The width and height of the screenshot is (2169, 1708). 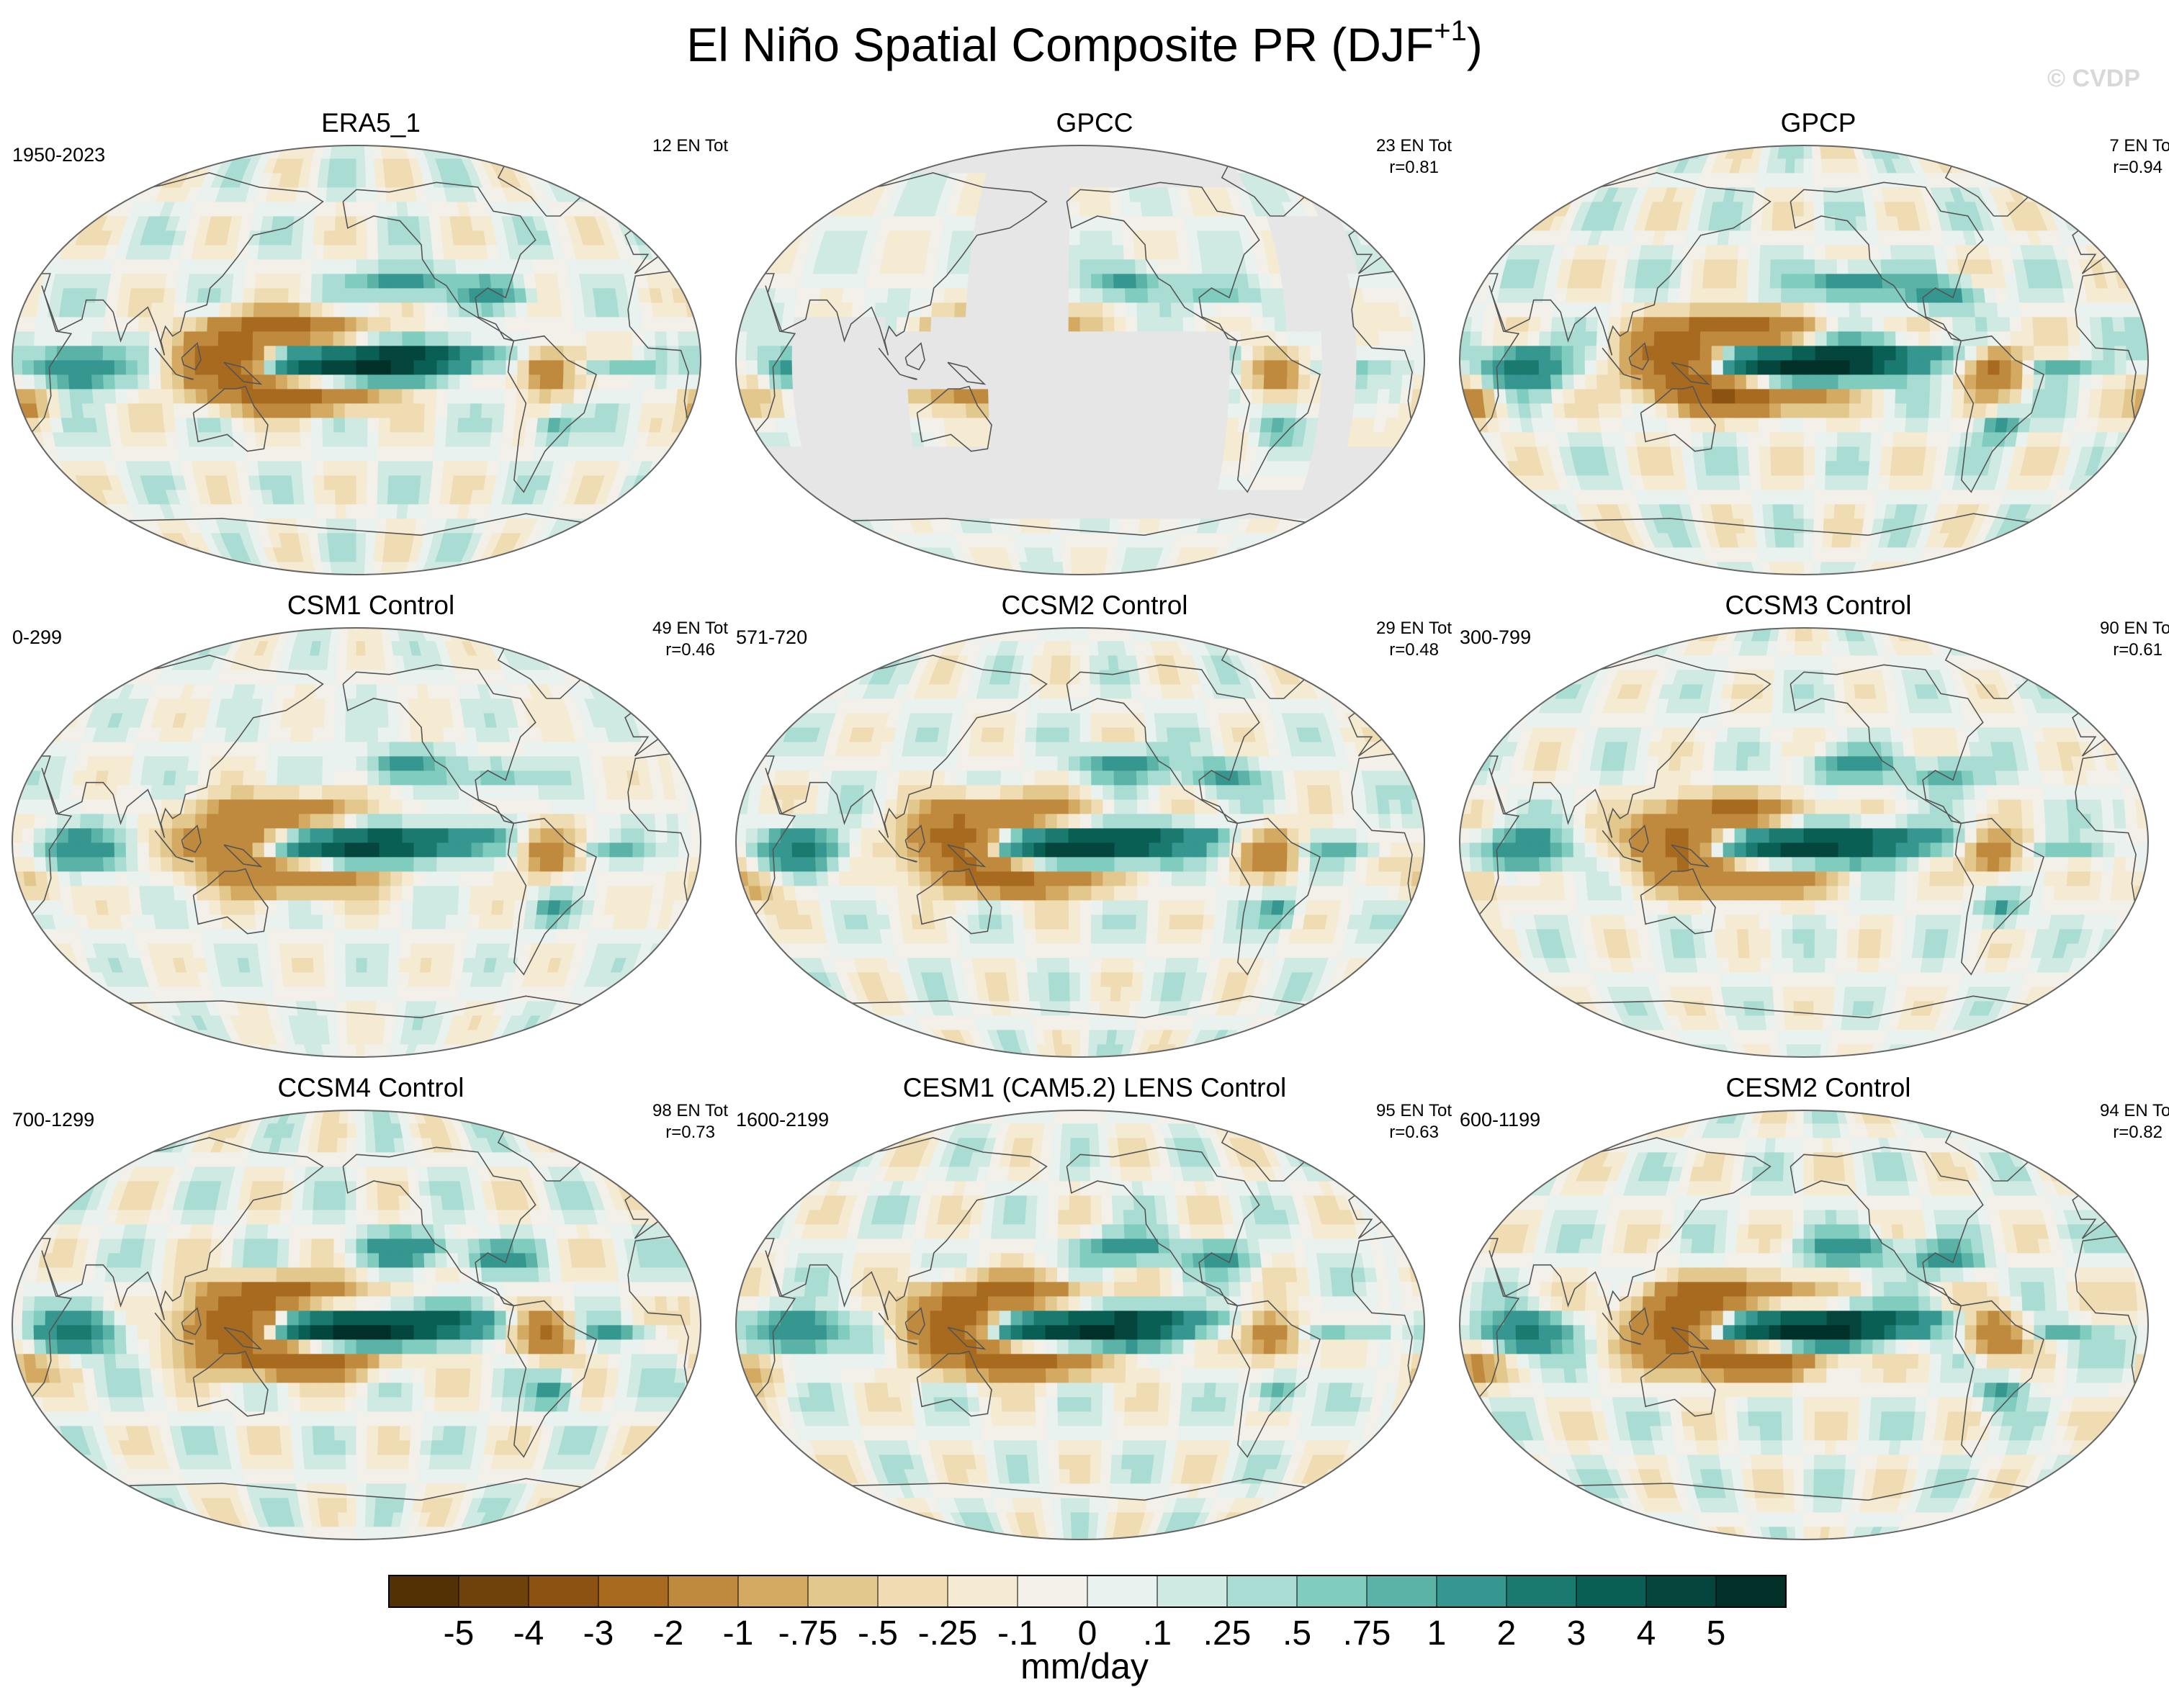 What do you see at coordinates (1367, 1633) in the screenshot?
I see `colorbar-tick-label: .75` at bounding box center [1367, 1633].